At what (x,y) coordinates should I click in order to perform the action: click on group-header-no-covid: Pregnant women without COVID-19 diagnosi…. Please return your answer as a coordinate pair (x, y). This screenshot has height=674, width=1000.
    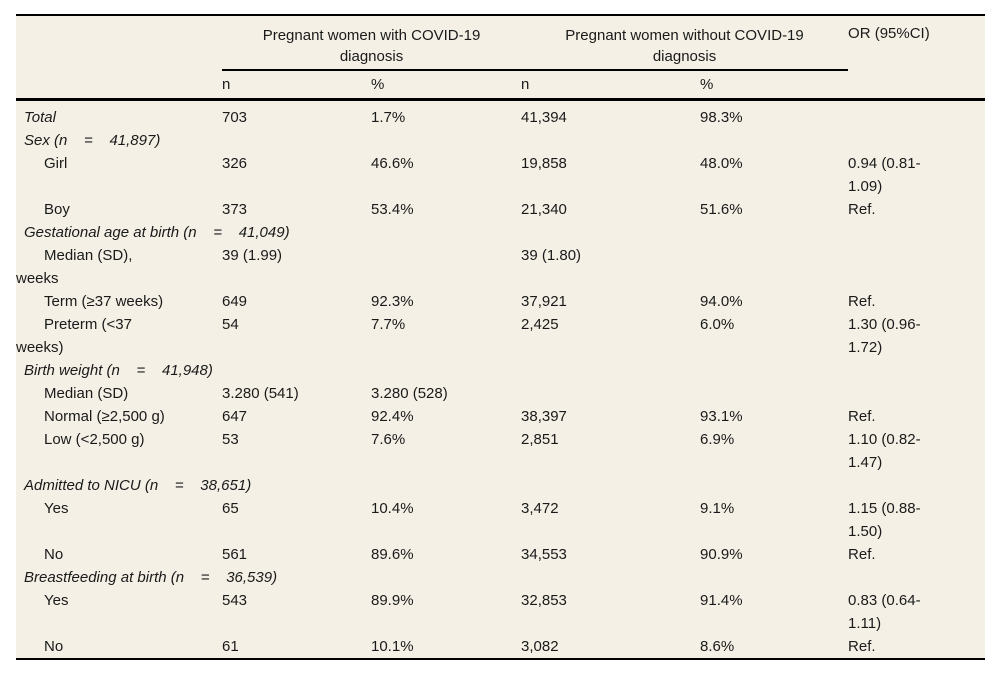
    Looking at the image, I should click on (685, 43).